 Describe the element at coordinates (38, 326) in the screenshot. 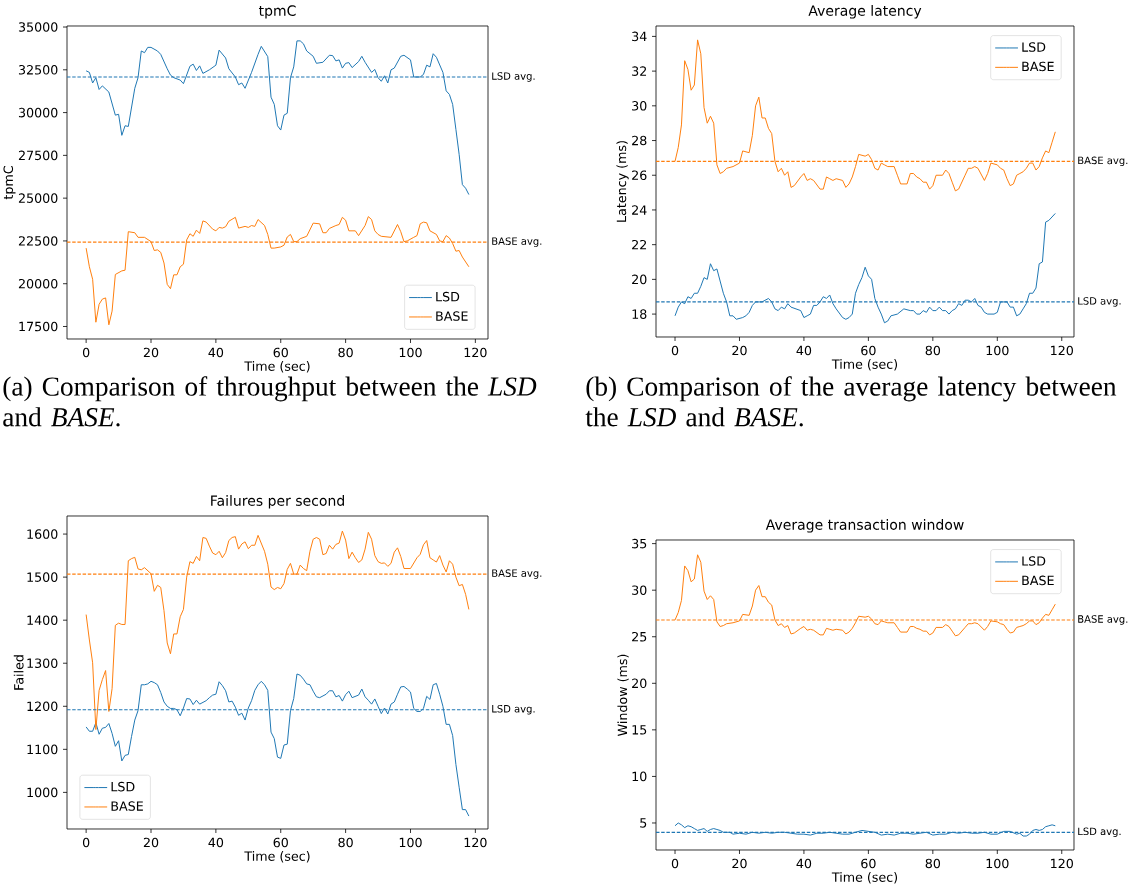

I see `y-tick-label: 17500` at that location.